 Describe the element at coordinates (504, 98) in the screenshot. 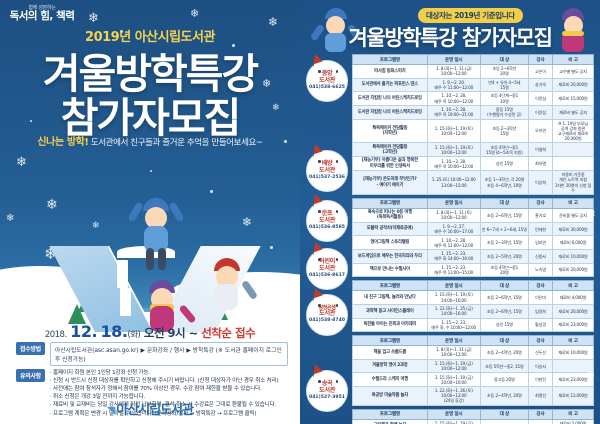

I see `target: 초등 4단계~중1 10명` at that location.